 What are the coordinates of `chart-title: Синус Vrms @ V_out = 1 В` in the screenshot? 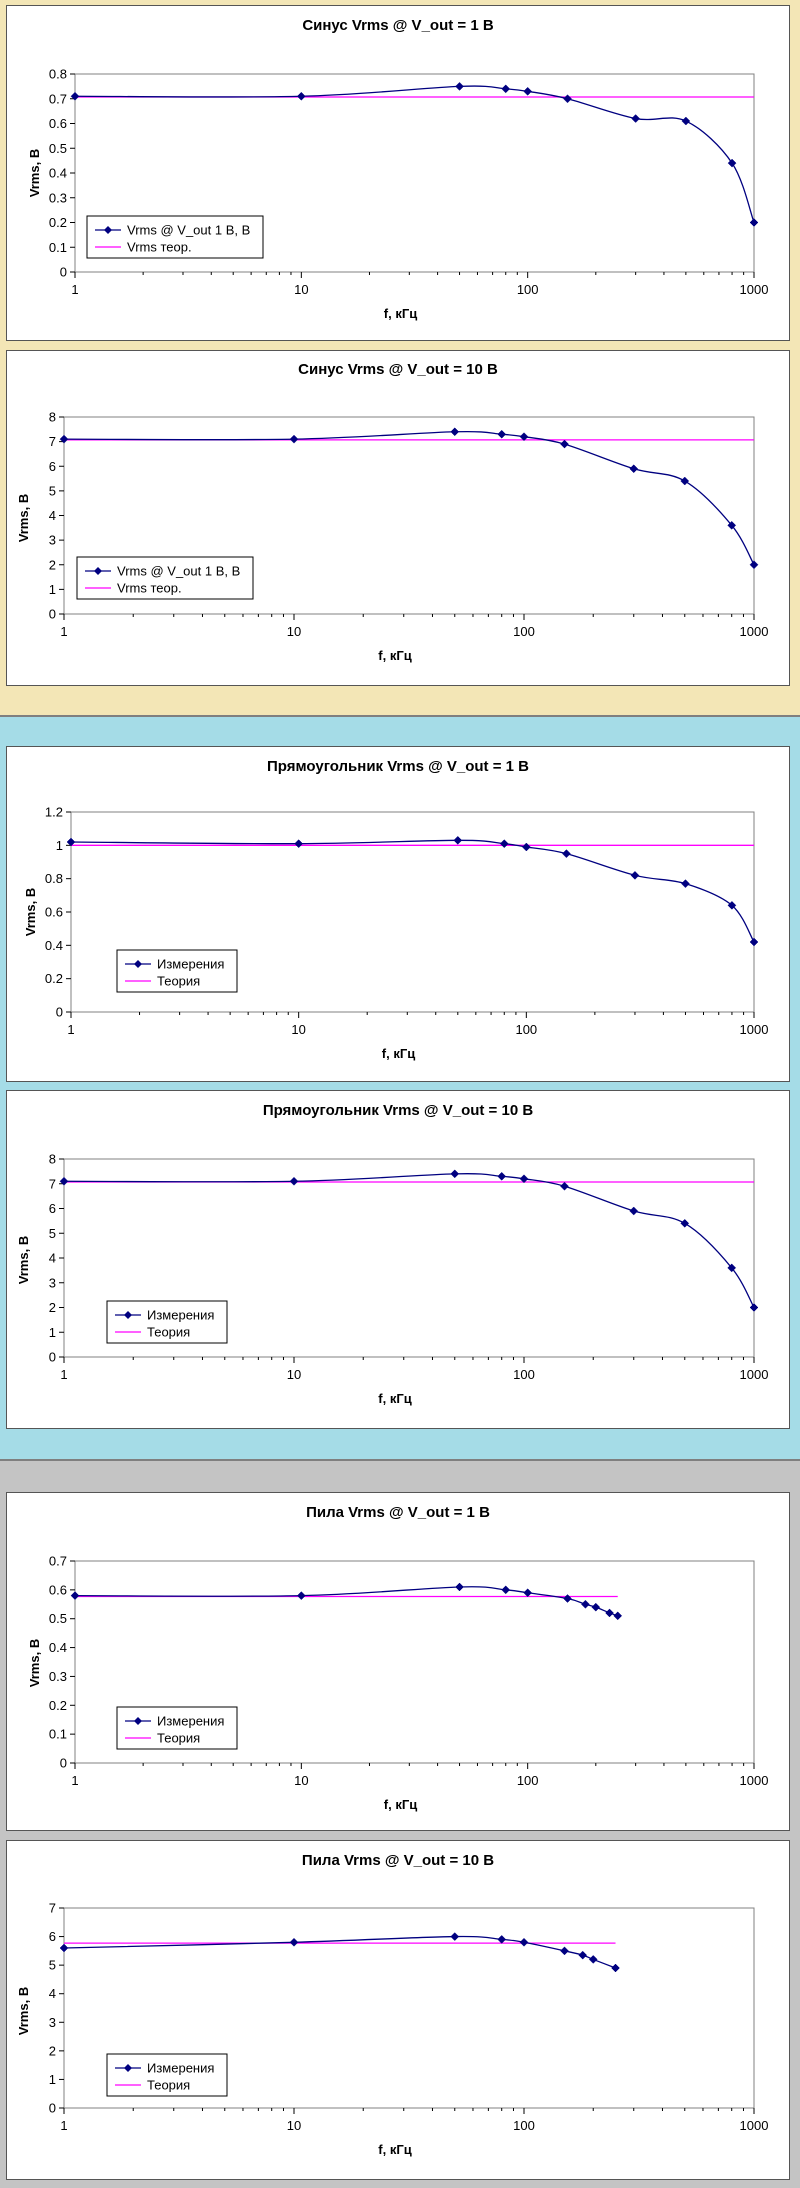 It's located at (398, 25).